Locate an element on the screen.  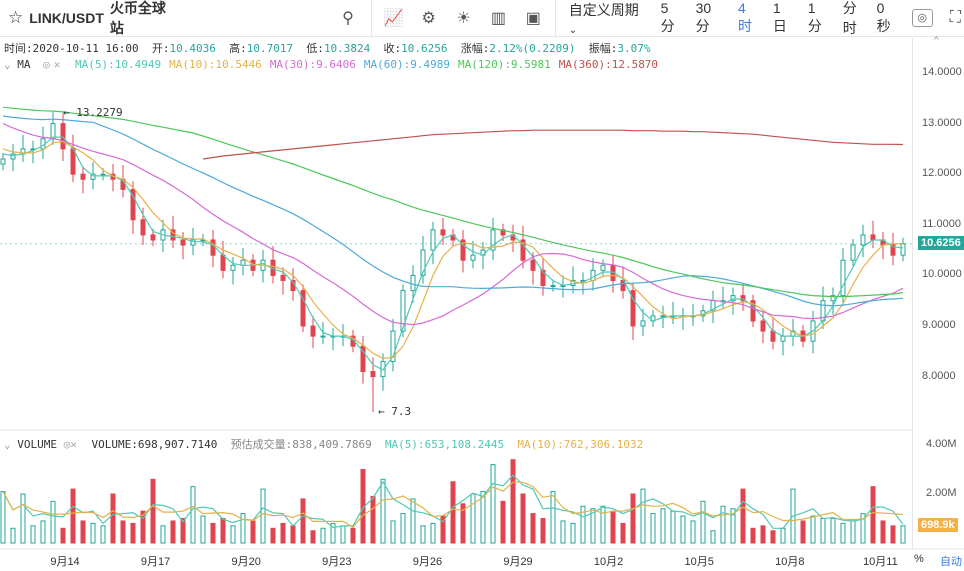
date-tick-label: 9月29 is located at coordinates (518, 562).